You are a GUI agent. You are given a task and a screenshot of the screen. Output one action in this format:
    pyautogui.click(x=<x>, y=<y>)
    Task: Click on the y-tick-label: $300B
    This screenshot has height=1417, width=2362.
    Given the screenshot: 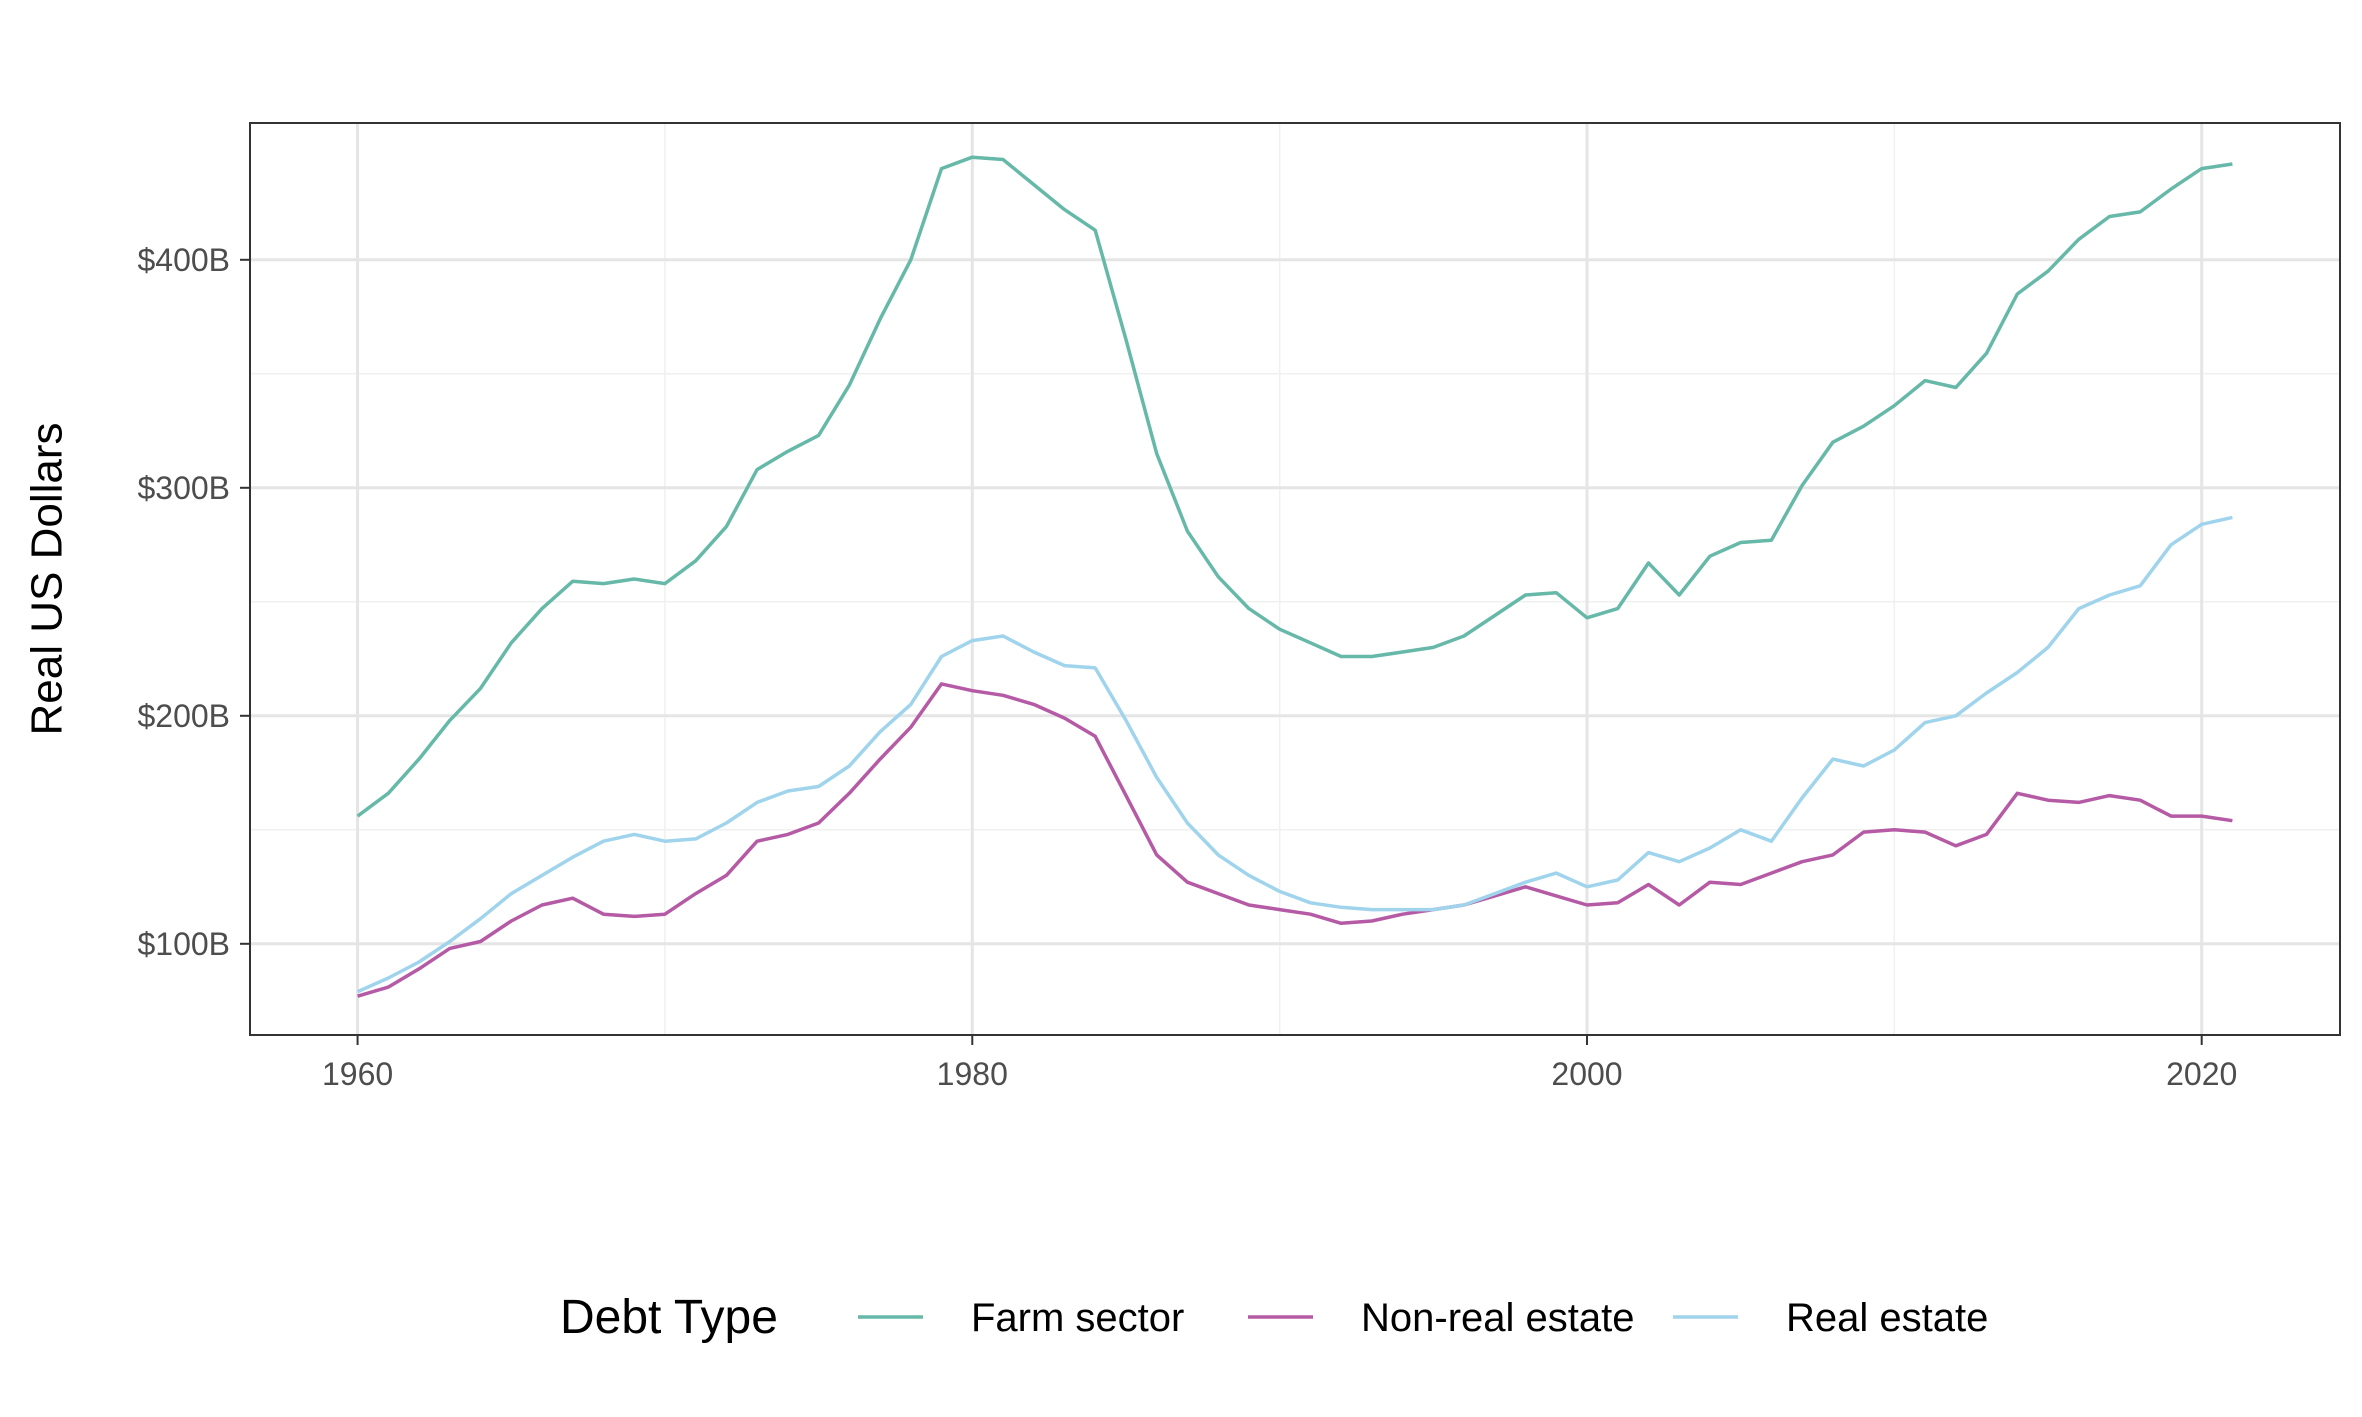 What is the action you would take?
    pyautogui.click(x=183, y=488)
    